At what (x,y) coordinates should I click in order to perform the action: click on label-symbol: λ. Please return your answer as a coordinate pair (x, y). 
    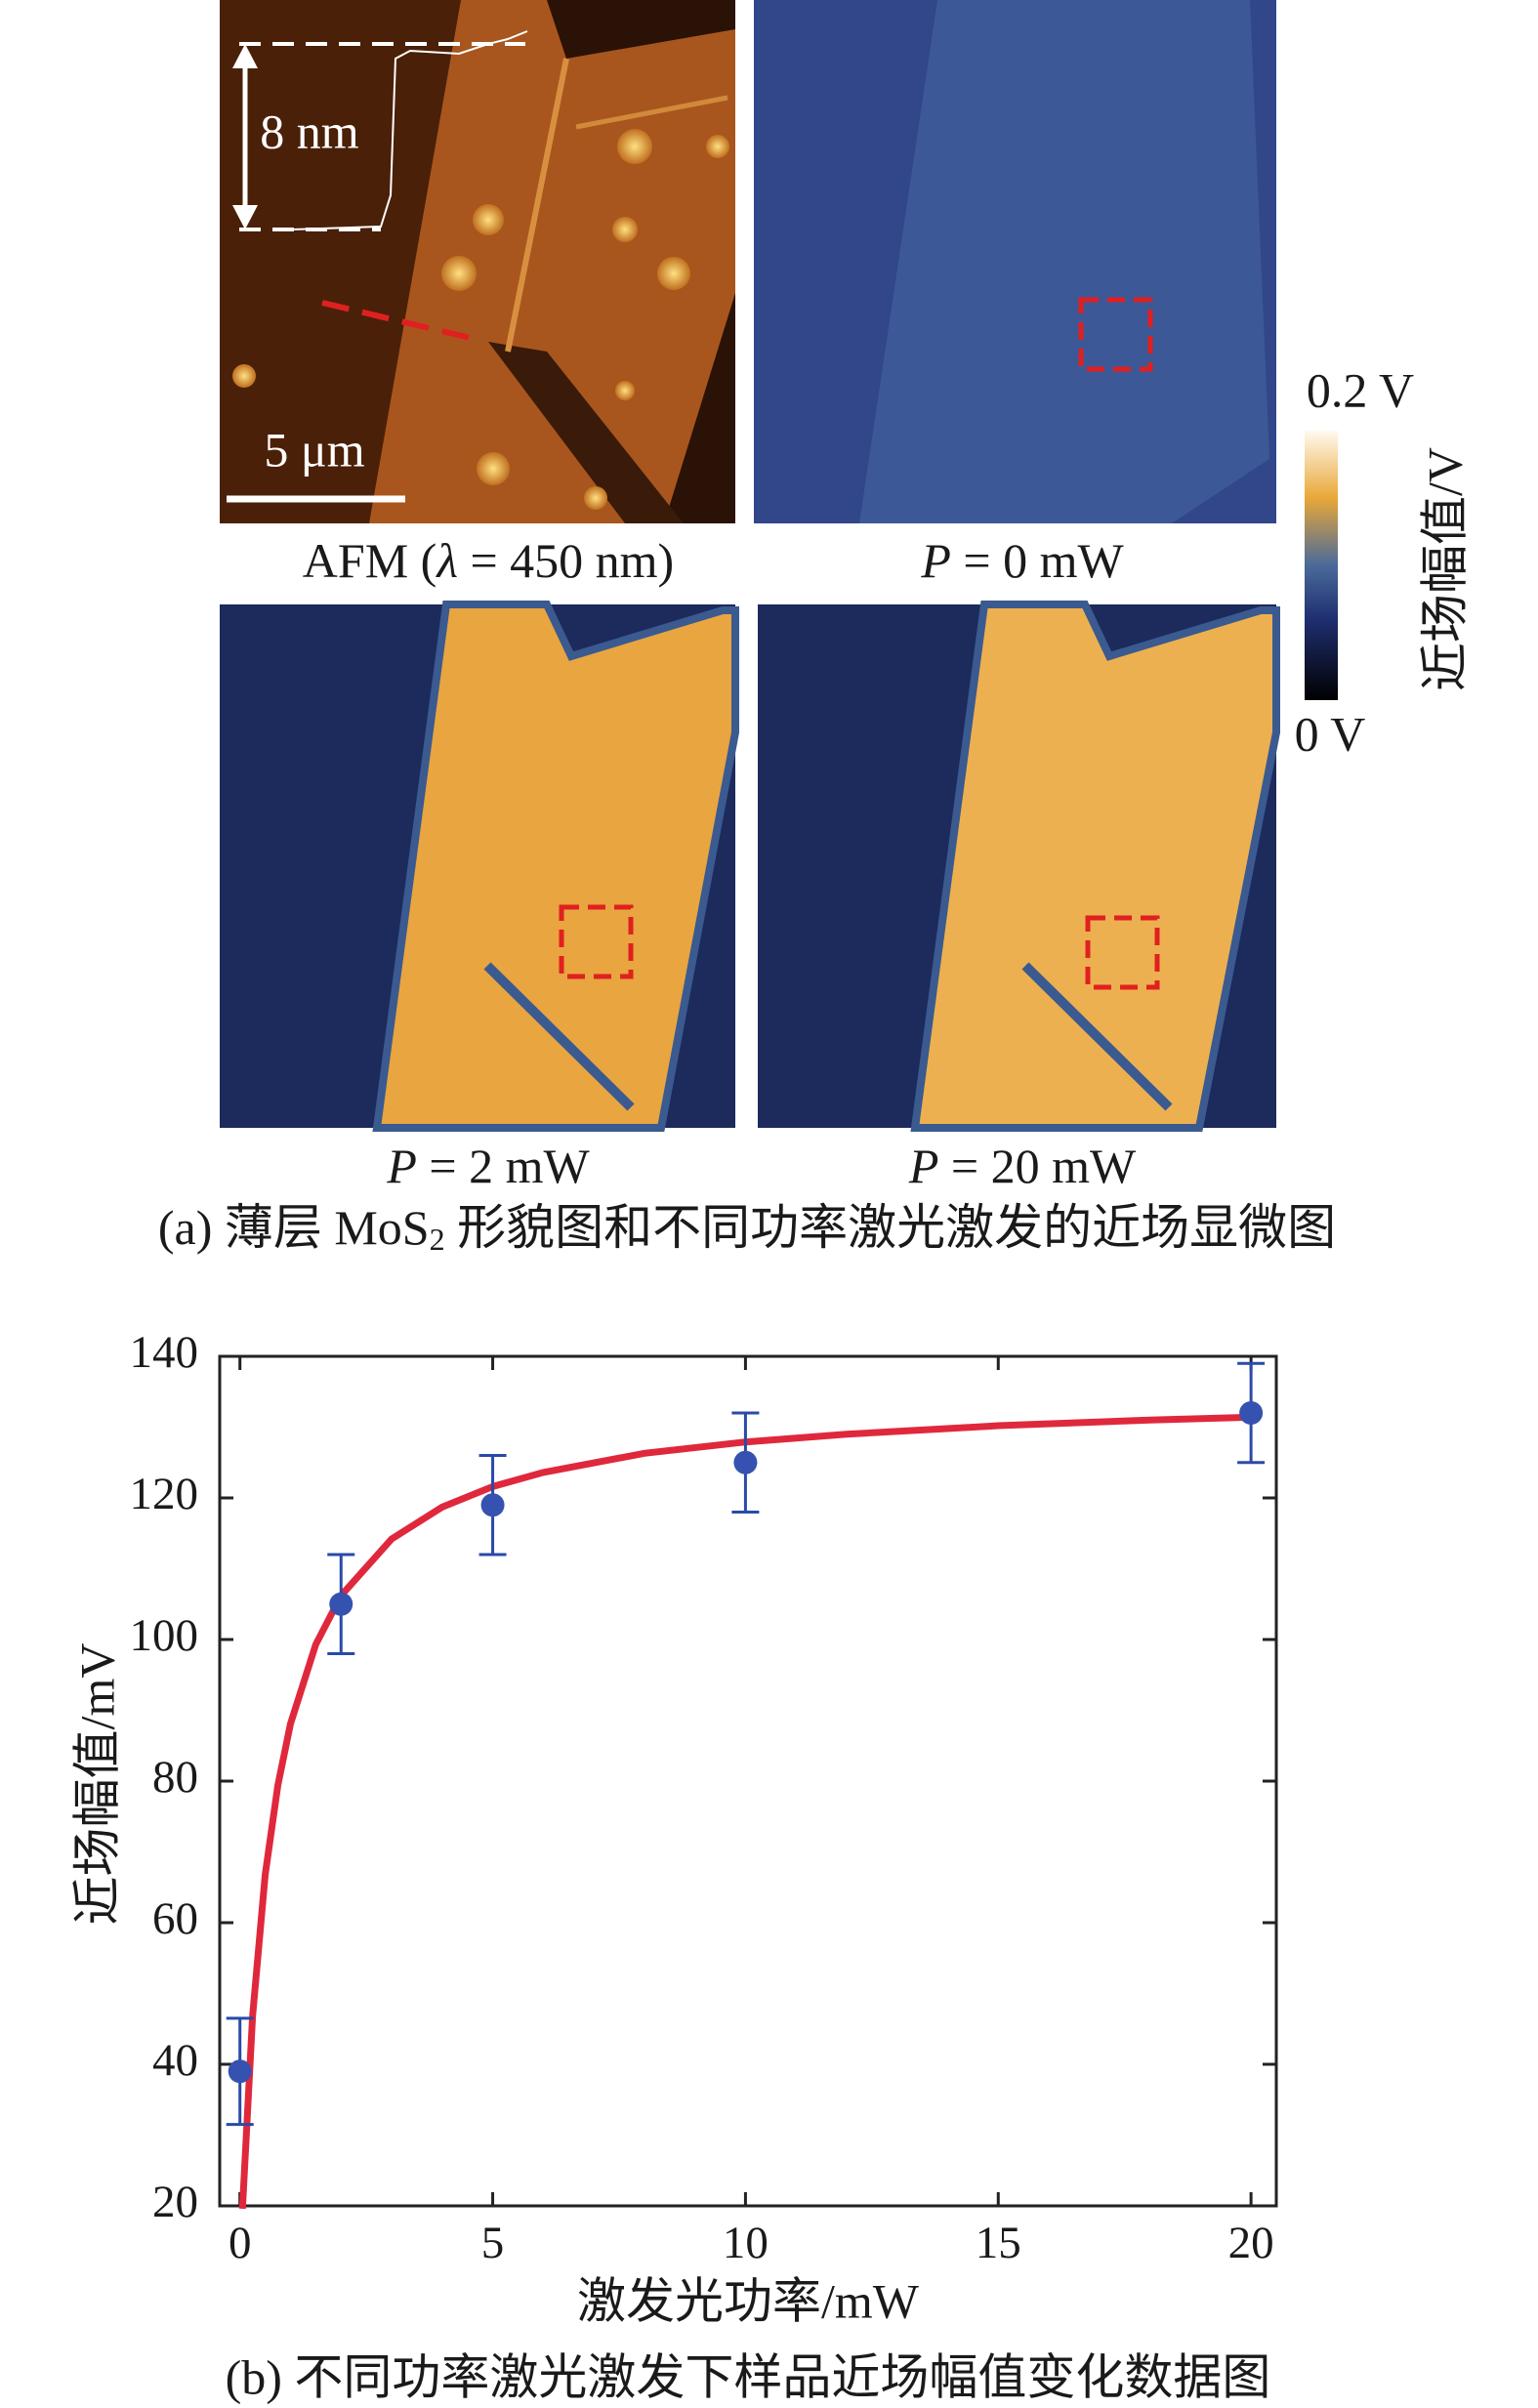
    Looking at the image, I should click on (447, 560).